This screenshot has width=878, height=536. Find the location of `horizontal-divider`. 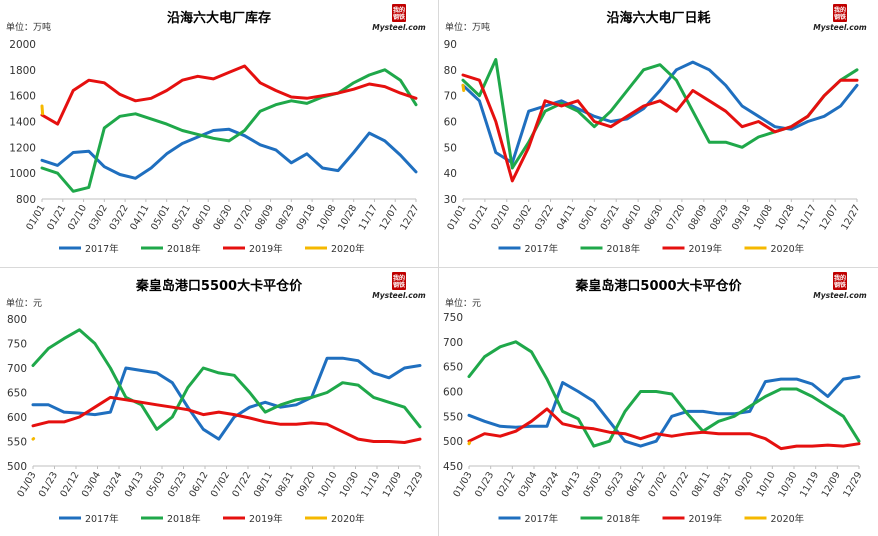

horizontal-divider is located at coordinates (439, 267).